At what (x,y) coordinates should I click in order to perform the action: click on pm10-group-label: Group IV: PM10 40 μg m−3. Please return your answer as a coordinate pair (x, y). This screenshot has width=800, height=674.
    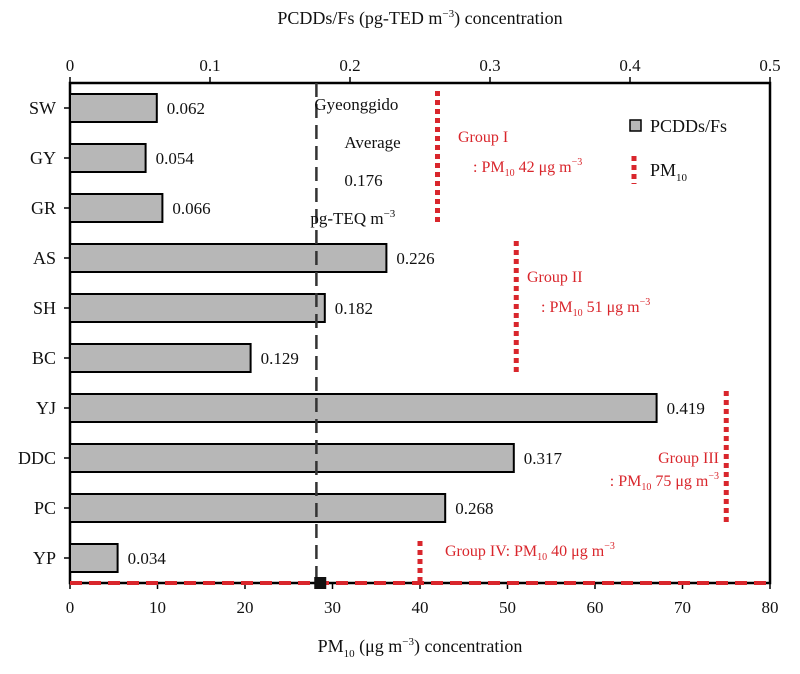
    Looking at the image, I should click on (530, 552).